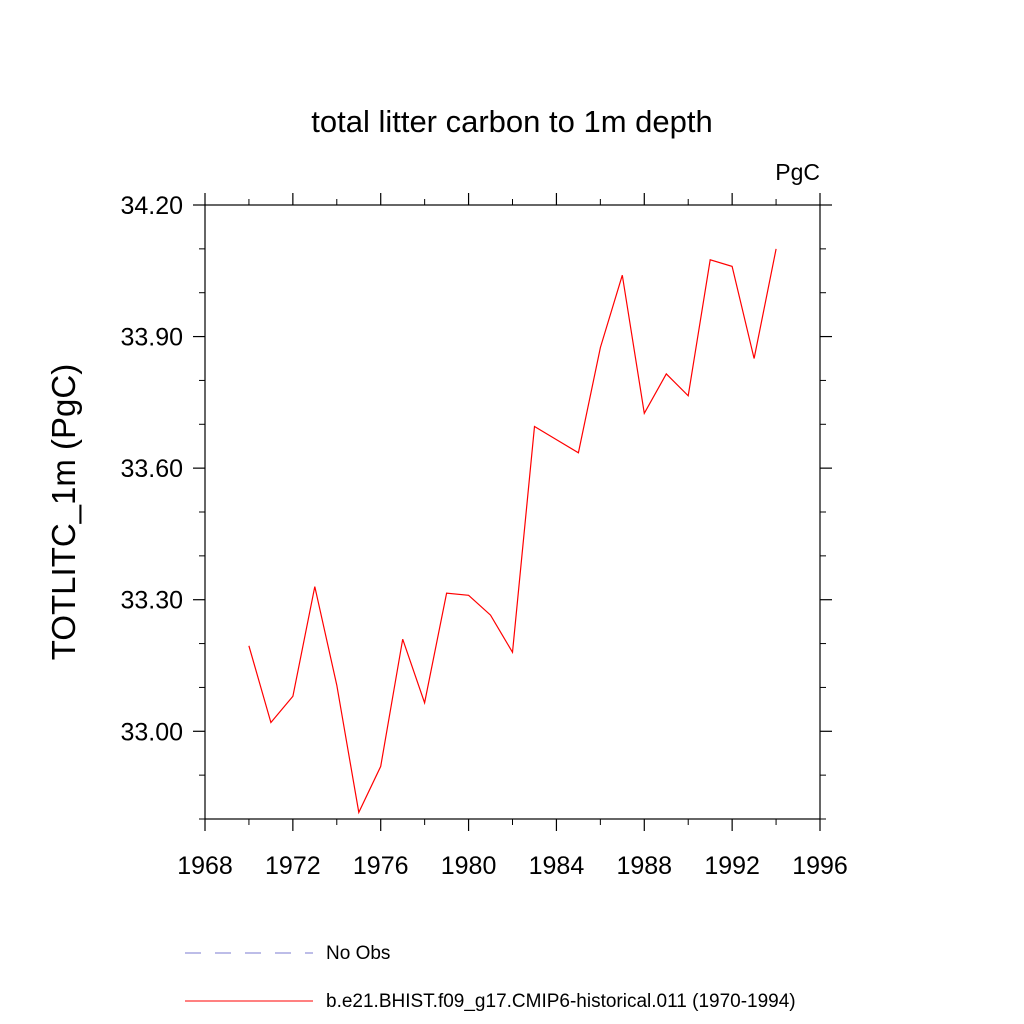 The width and height of the screenshot is (1024, 1024). I want to click on chart-title: total litter carbon to 1m depth, so click(512, 121).